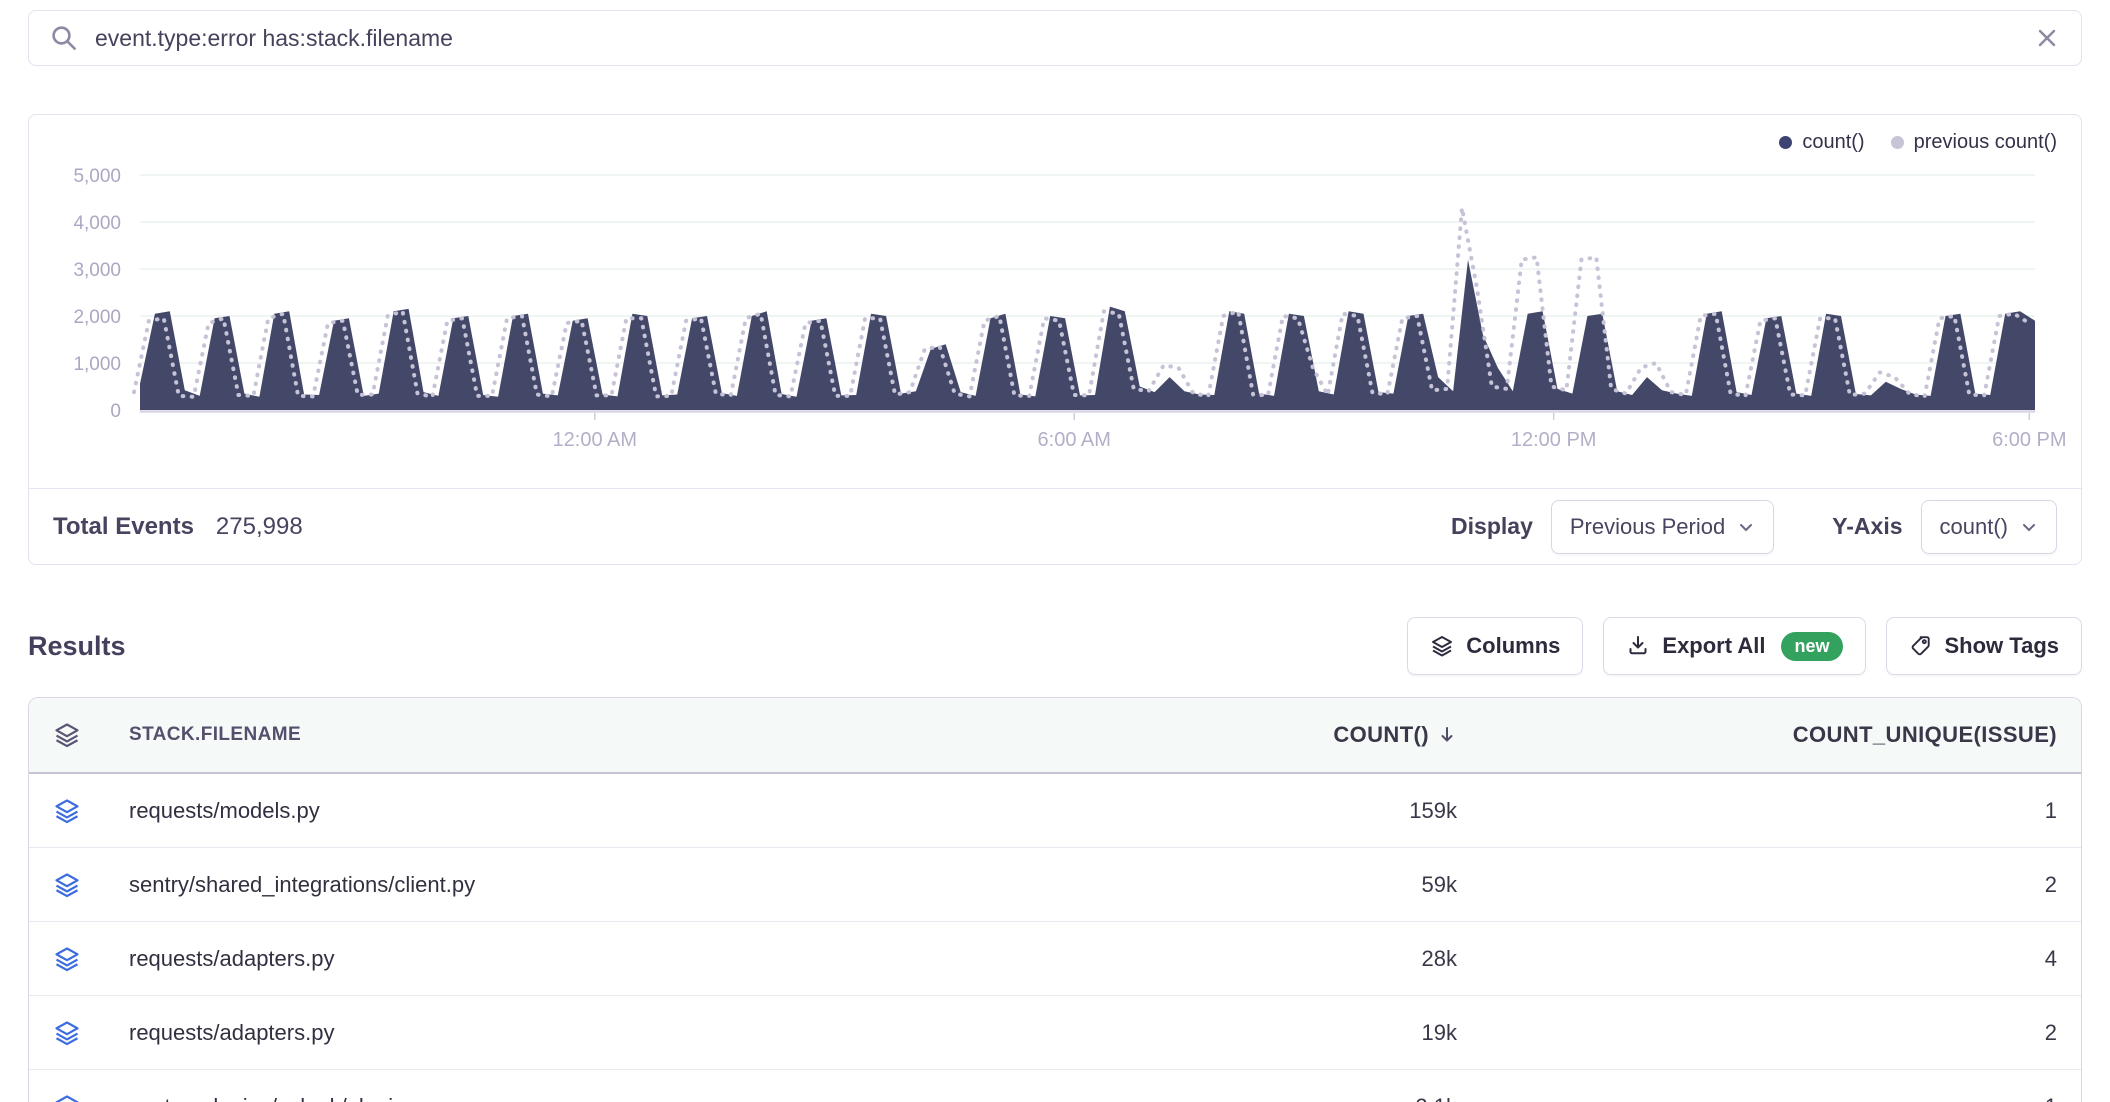 This screenshot has height=1102, width=2110. I want to click on column-header-count-unique-issue: COUNT_UNIQUE(ISSUE), so click(1924, 734).